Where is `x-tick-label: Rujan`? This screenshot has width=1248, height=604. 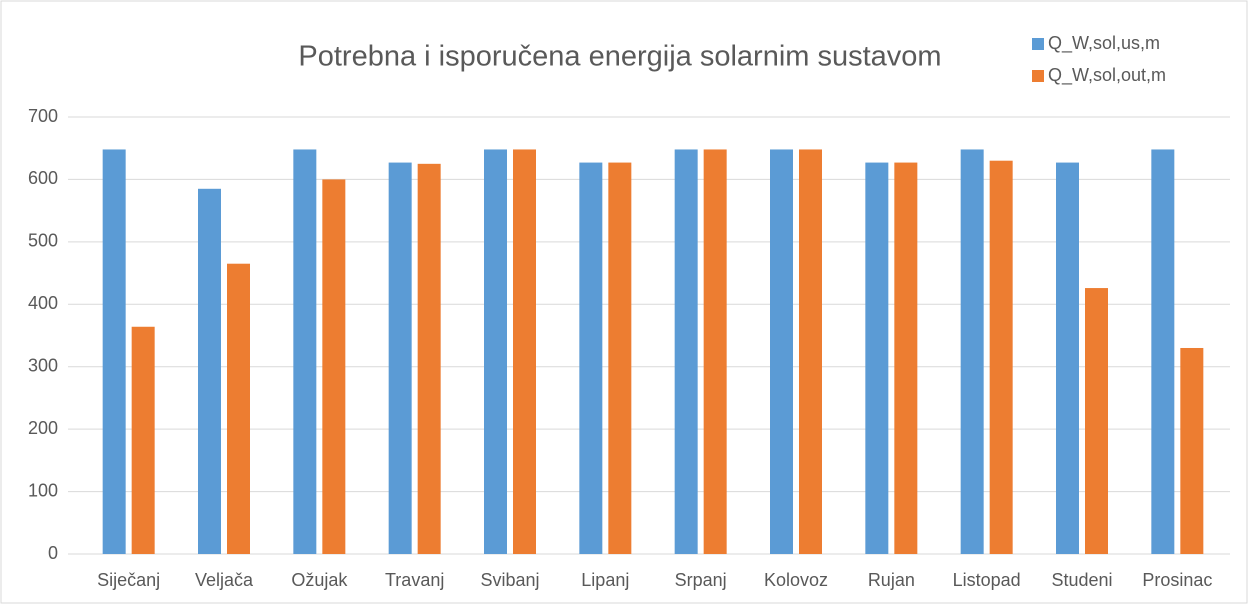
x-tick-label: Rujan is located at coordinates (891, 580).